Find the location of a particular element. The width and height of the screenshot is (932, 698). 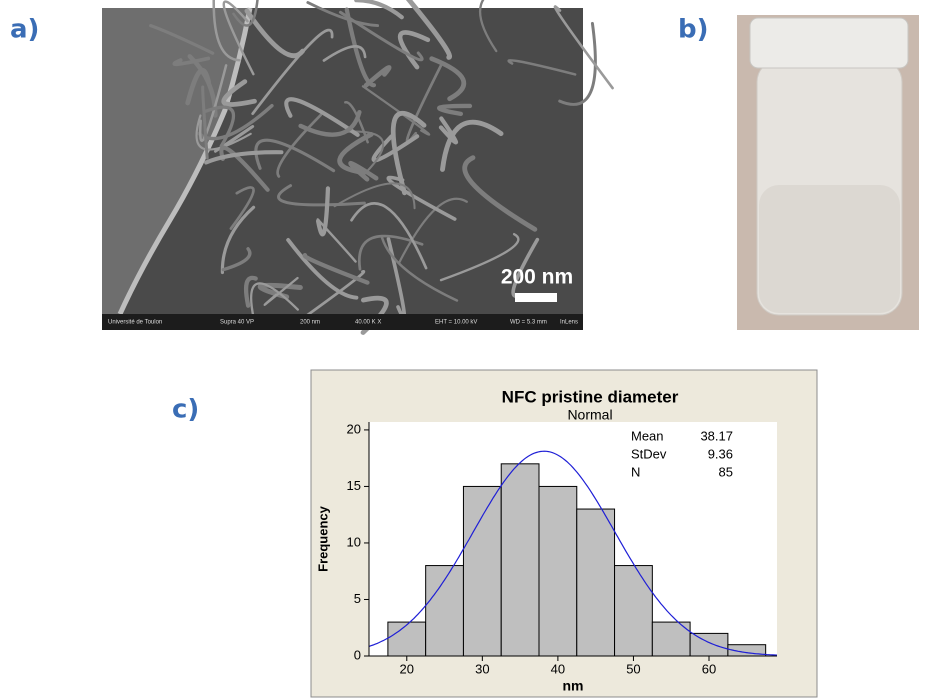

sem-footer-text: WD = 5.3 mm is located at coordinates (528, 323).